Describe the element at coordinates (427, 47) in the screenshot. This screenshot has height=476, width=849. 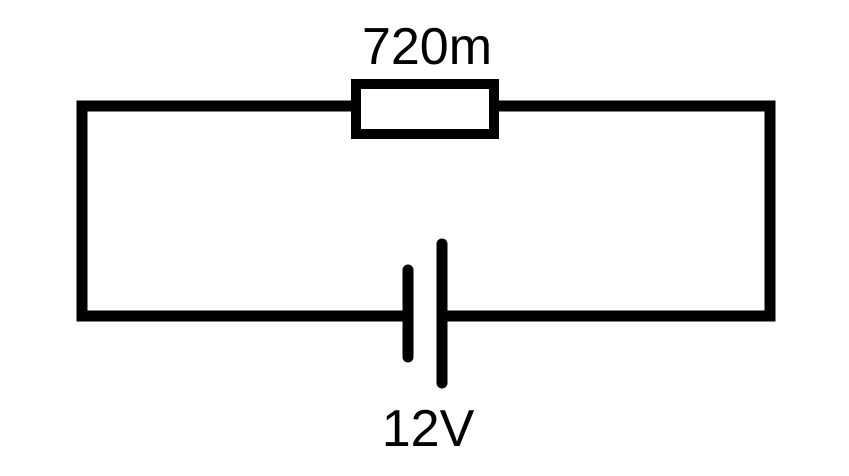
I see `resistor-label: 720m` at that location.